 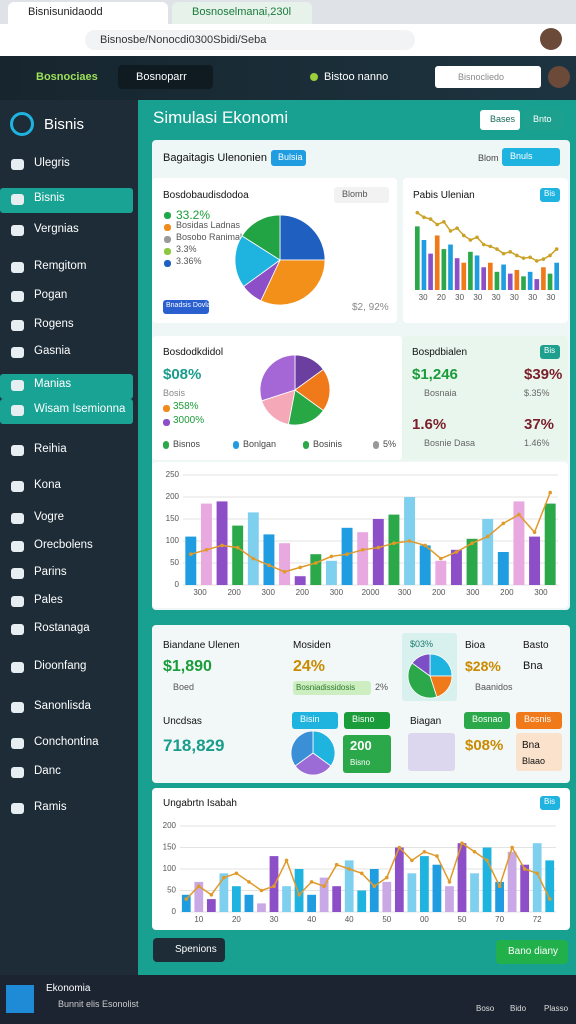 I want to click on row-value: 358%, so click(x=186, y=406).